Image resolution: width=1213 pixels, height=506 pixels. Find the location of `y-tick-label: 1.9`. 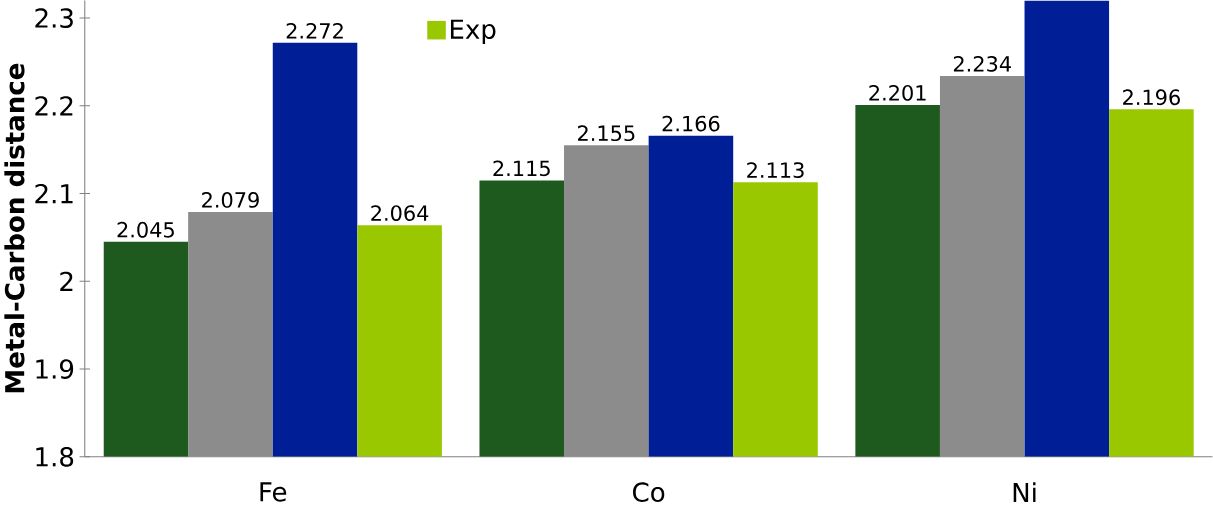

y-tick-label: 1.9 is located at coordinates (55, 369).